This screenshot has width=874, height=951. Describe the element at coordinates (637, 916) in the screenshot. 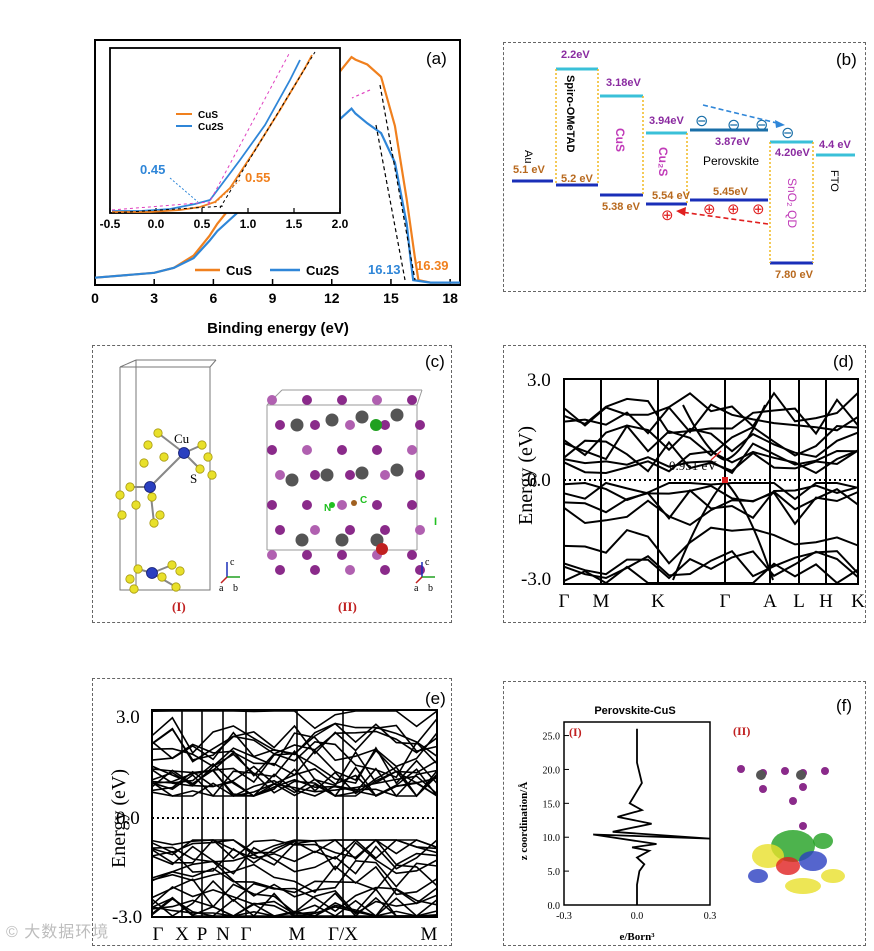

I see `panel-f-xtick-label: 0.0` at that location.